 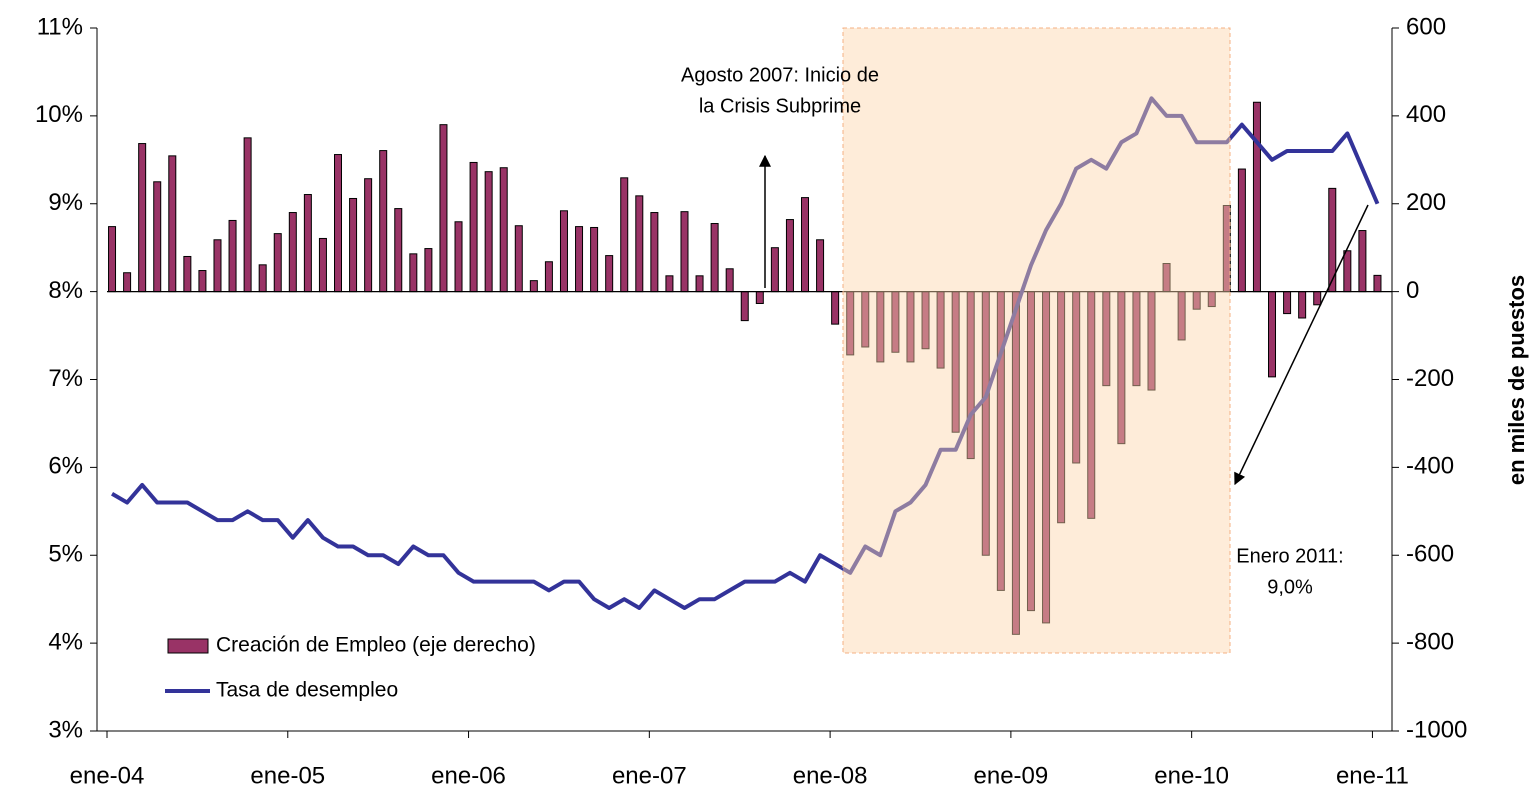 I want to click on y-tick-label: 4%, so click(x=65, y=641).